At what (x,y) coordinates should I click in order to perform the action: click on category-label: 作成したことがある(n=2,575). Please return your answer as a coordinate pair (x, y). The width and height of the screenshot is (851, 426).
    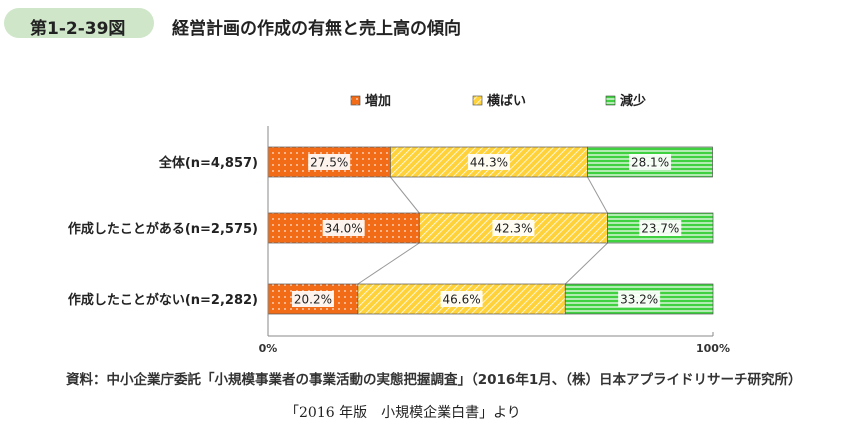
    Looking at the image, I should click on (163, 229).